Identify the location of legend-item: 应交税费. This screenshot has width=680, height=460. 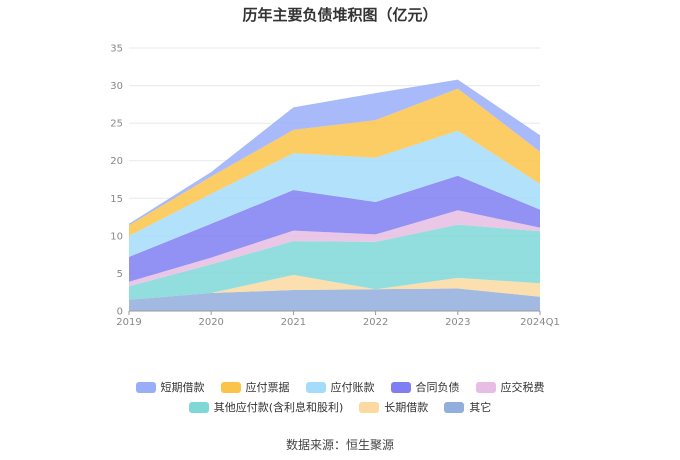
(510, 387).